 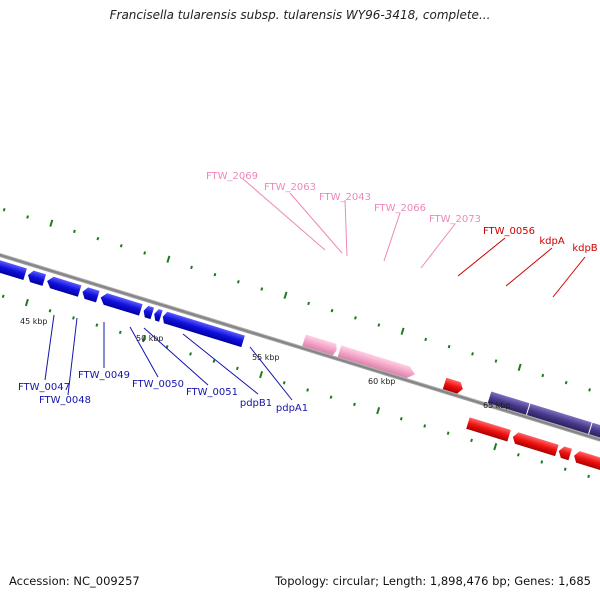 I want to click on gene-label-ftw-2043: FTW_2043, so click(x=345, y=197).